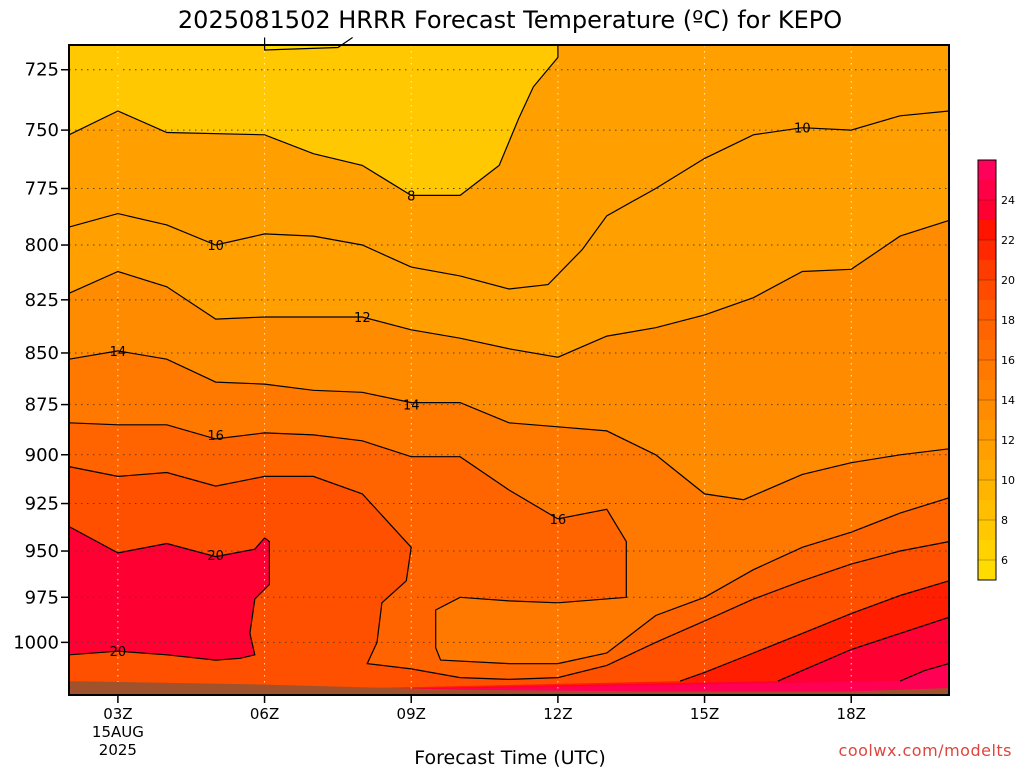  Describe the element at coordinates (36, 642) in the screenshot. I see `y-tick-label-1000: 1000` at that location.